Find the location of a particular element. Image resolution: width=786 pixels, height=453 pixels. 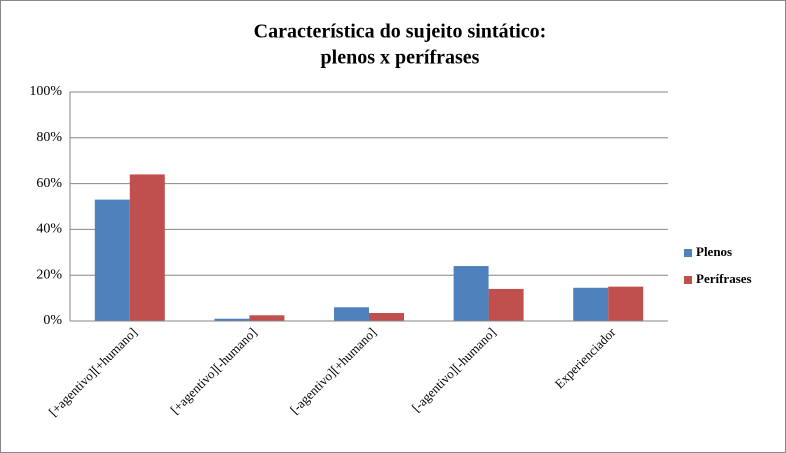

legend-label: Perífrases is located at coordinates (724, 278).